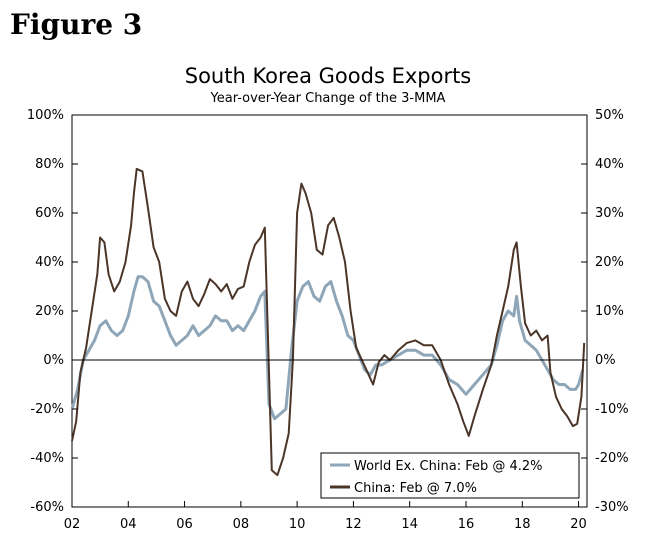 The height and width of the screenshot is (544, 661). What do you see at coordinates (415, 488) in the screenshot?
I see `legend-label-china: China: Feb @ 7.0%` at bounding box center [415, 488].